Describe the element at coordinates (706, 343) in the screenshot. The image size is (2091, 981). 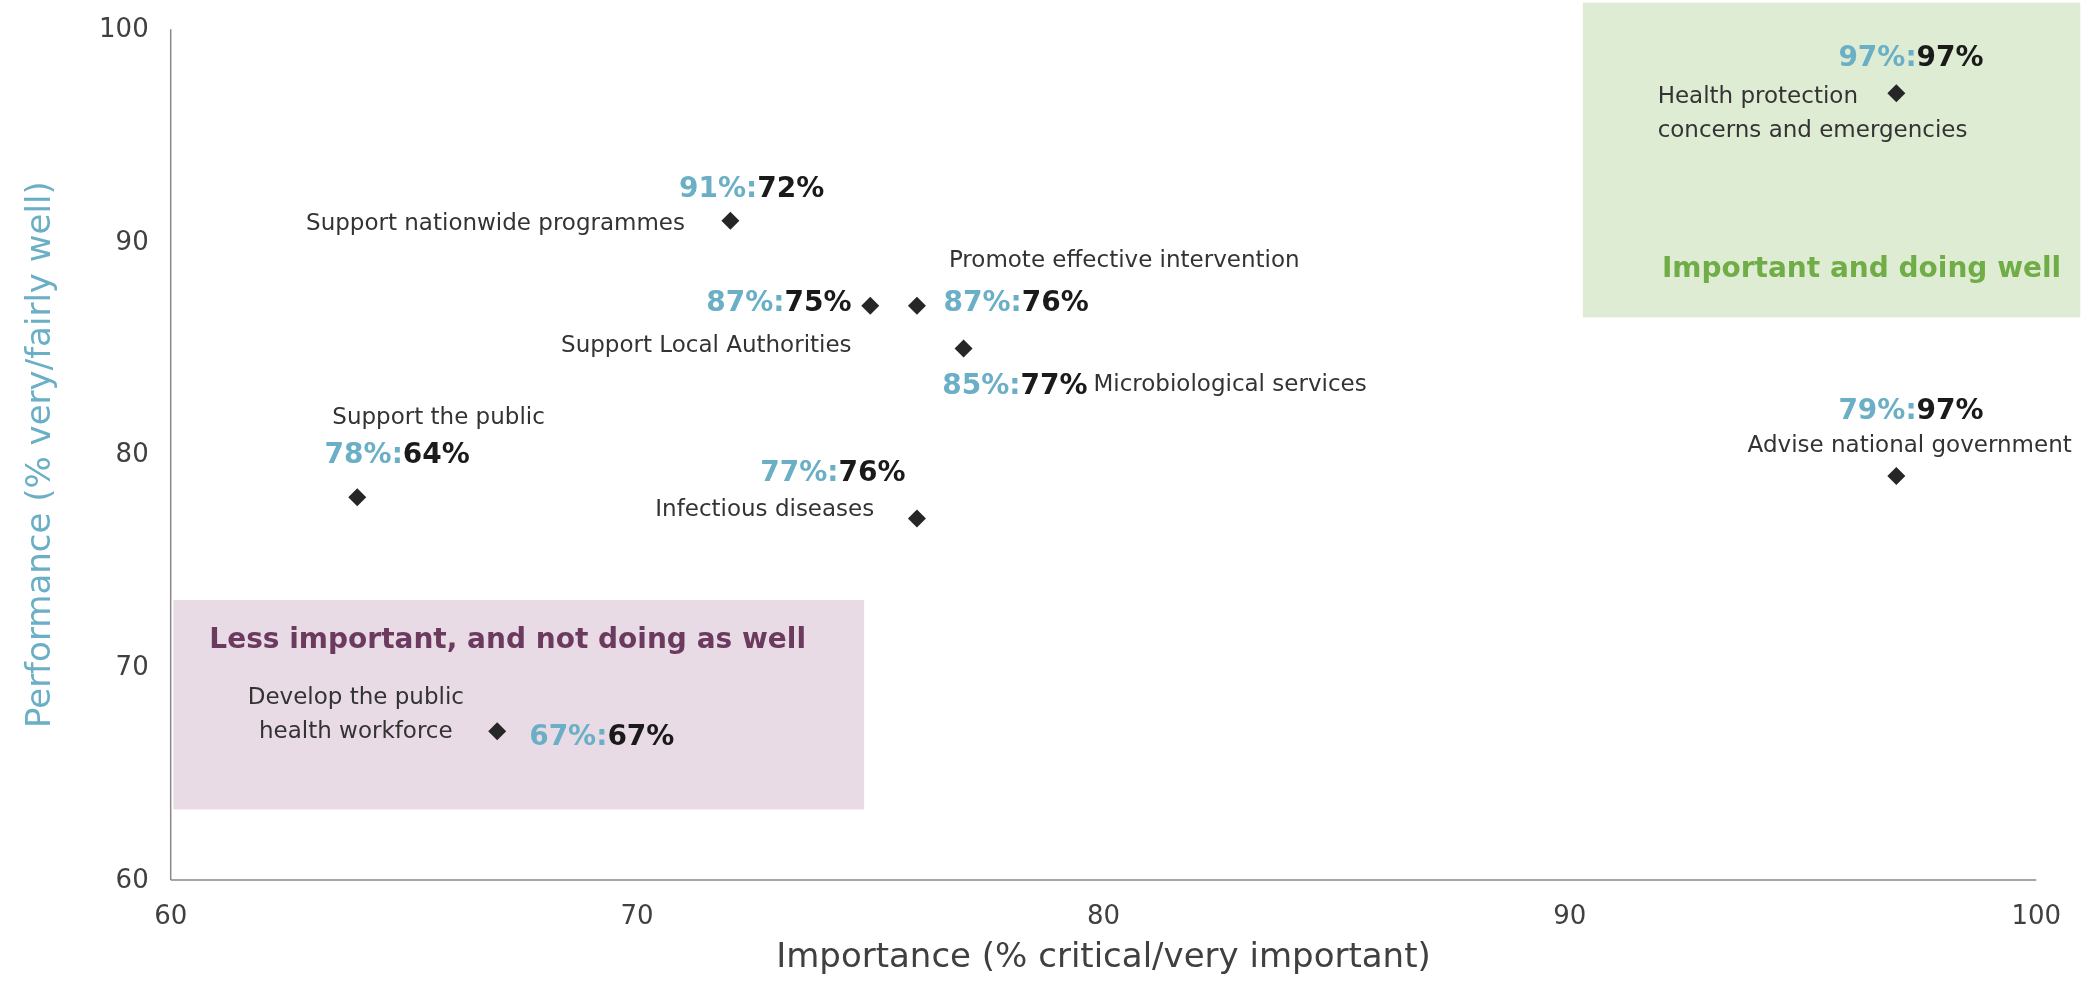
I see `annotation: Support Local Authorities` at that location.